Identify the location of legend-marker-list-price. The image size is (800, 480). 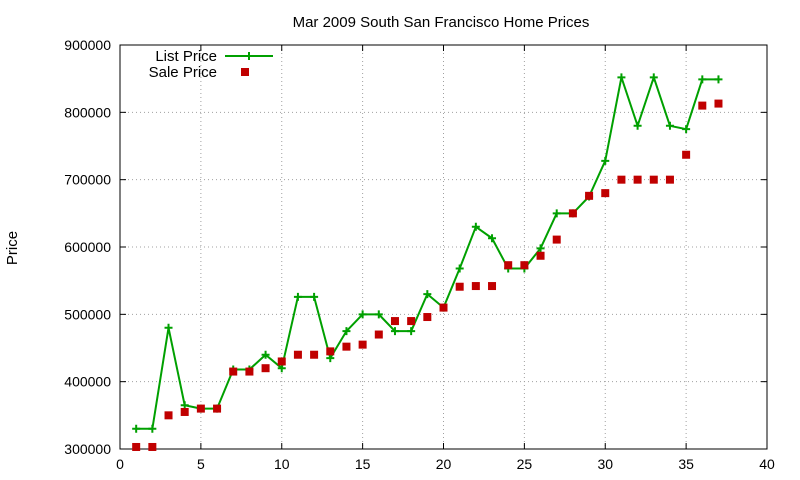
(249, 56).